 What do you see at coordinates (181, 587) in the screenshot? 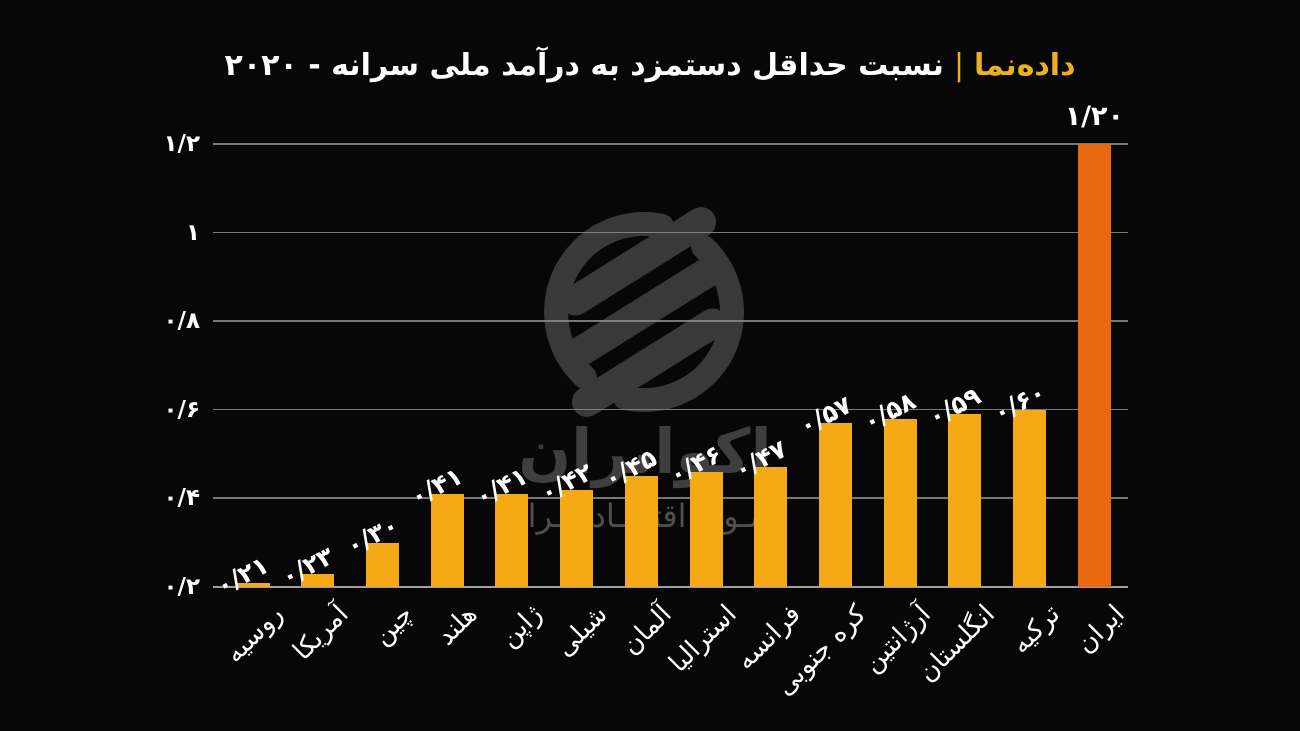
I see `y-tick-label-5: ۰/۲` at bounding box center [181, 587].